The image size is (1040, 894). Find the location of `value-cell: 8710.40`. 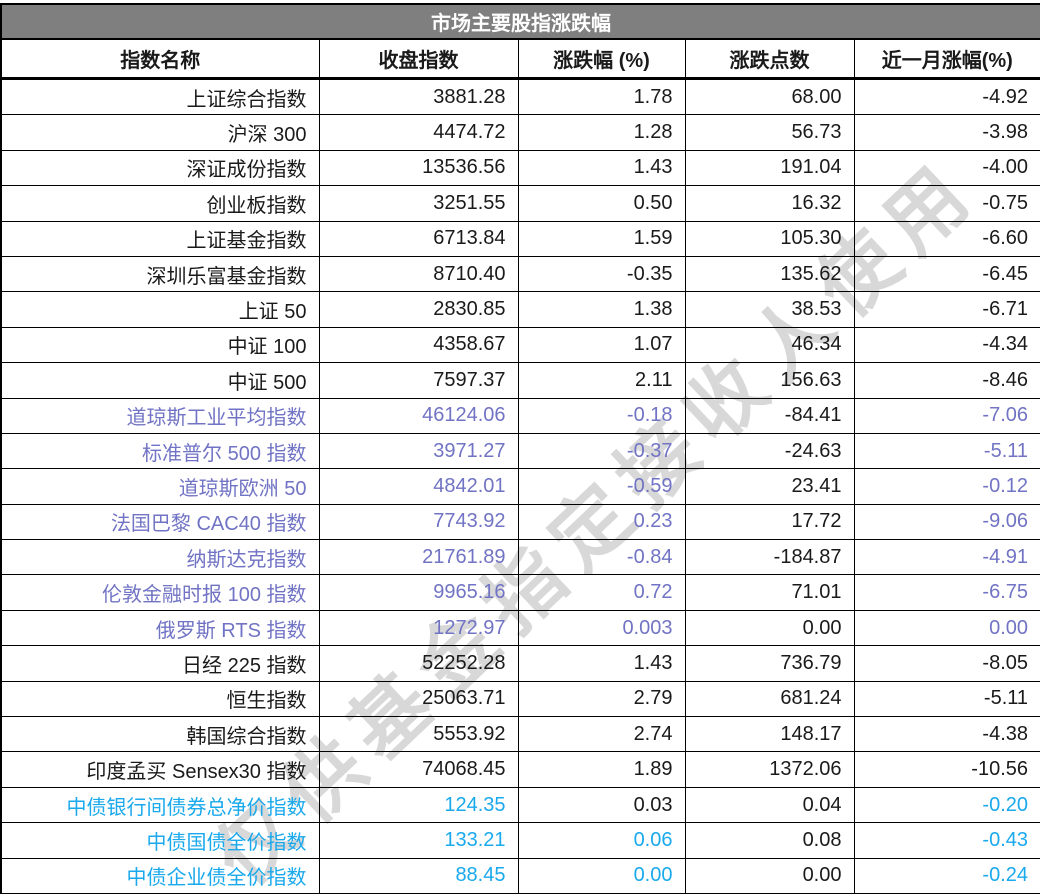

value-cell: 8710.40 is located at coordinates (418, 274).